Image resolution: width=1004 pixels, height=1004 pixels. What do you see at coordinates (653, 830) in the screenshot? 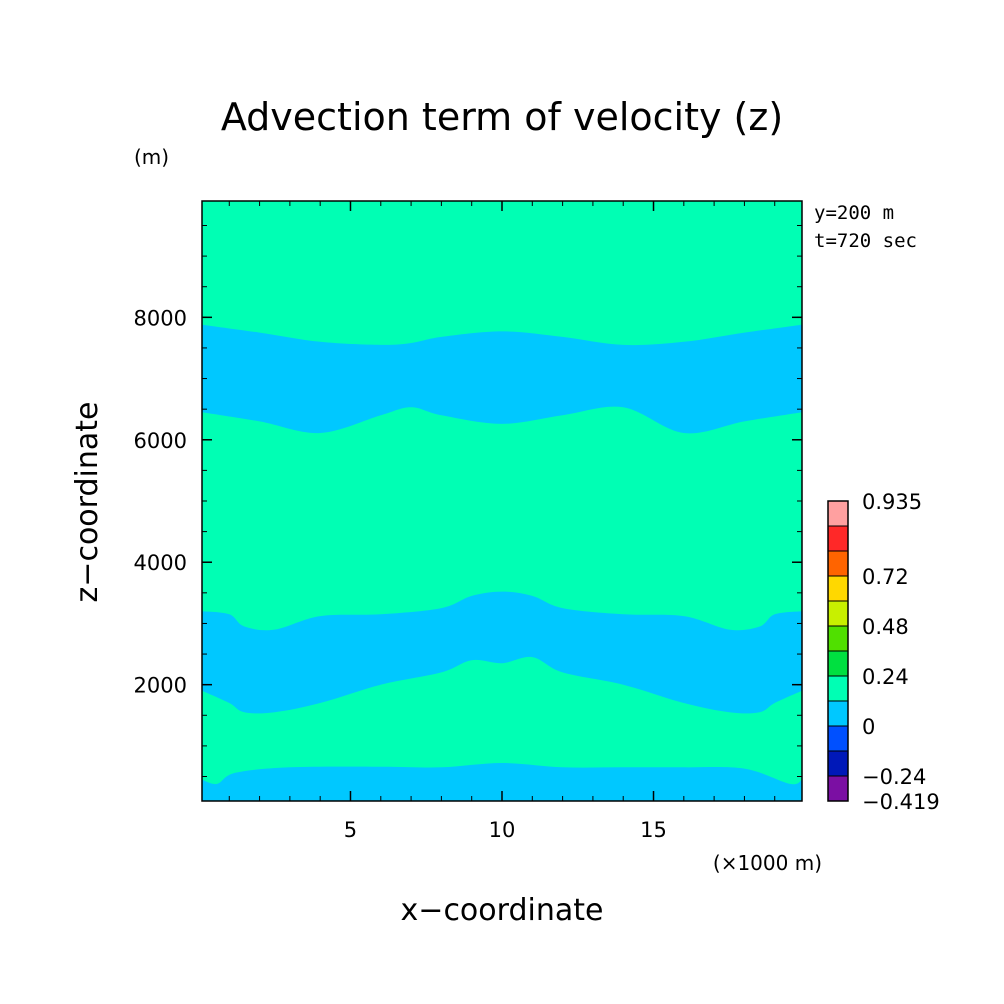
I see `x-tick-label: 15` at bounding box center [653, 830].